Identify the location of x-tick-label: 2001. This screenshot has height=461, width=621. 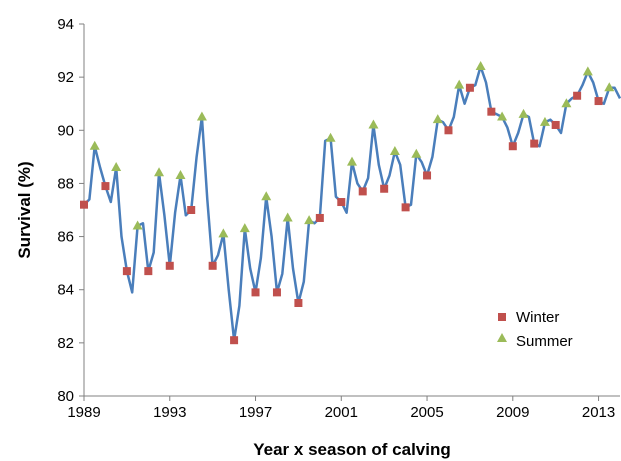
(341, 412).